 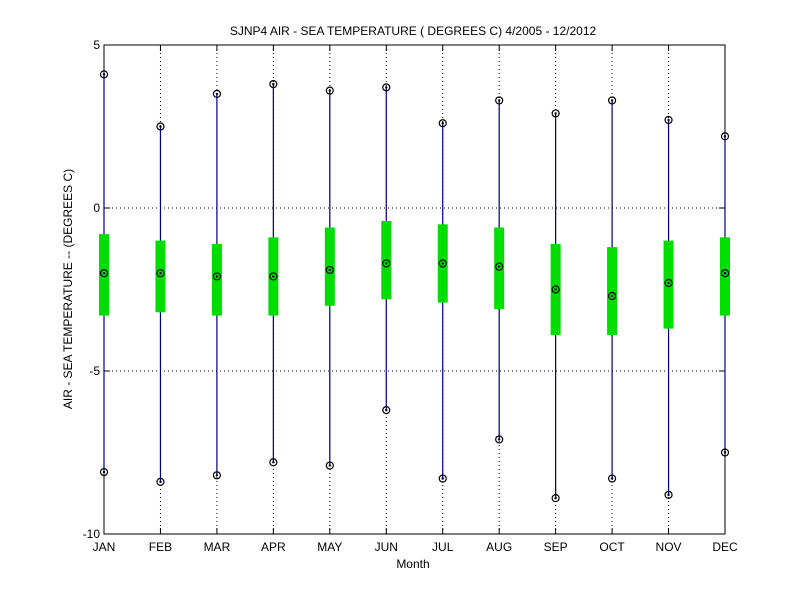 What do you see at coordinates (556, 547) in the screenshot?
I see `x-tick-label: SEP` at bounding box center [556, 547].